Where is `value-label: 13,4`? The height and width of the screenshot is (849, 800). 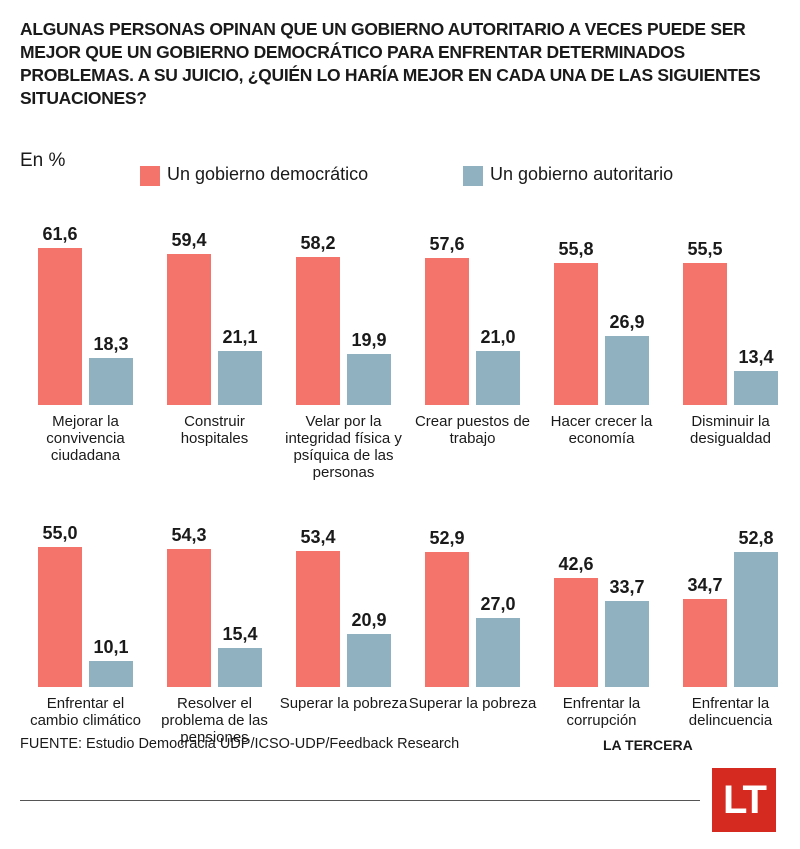 value-label: 13,4 is located at coordinates (756, 356).